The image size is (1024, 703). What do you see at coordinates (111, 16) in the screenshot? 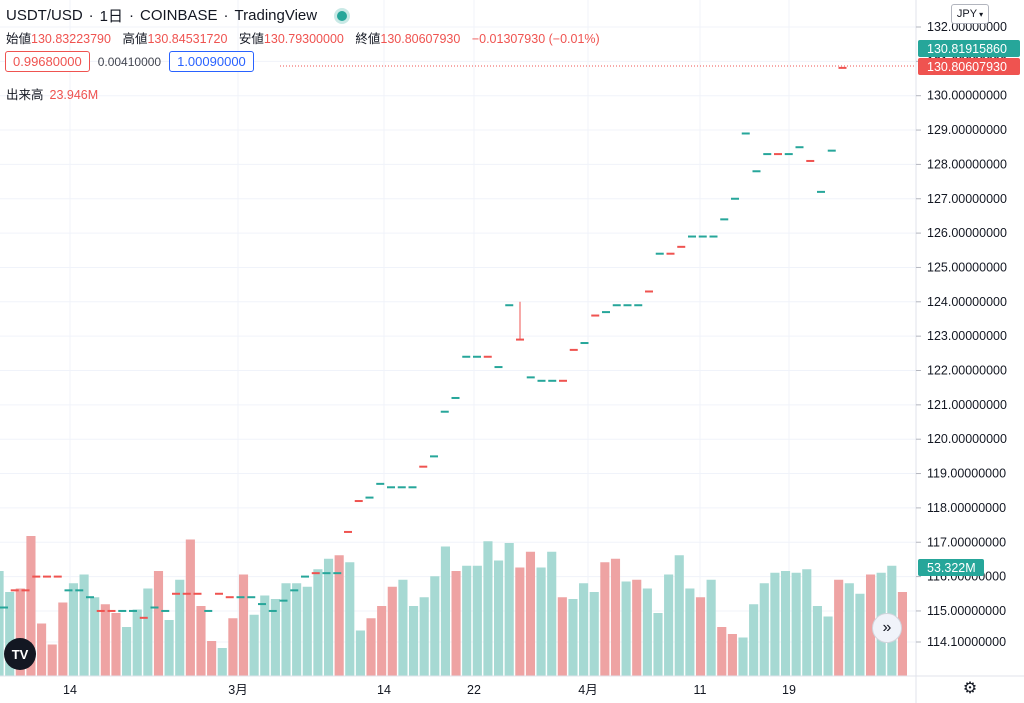
I see `interval-label: 1日` at bounding box center [111, 16].